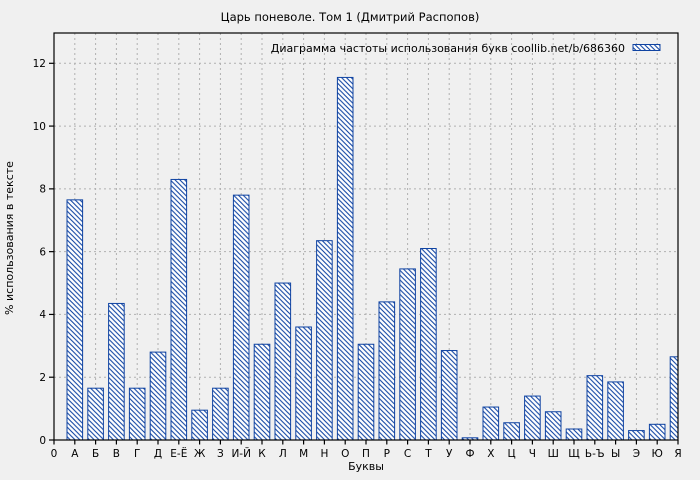 Image resolution: width=700 pixels, height=480 pixels. Describe the element at coordinates (220, 454) in the screenshot. I see `x-tick-label: З` at that location.